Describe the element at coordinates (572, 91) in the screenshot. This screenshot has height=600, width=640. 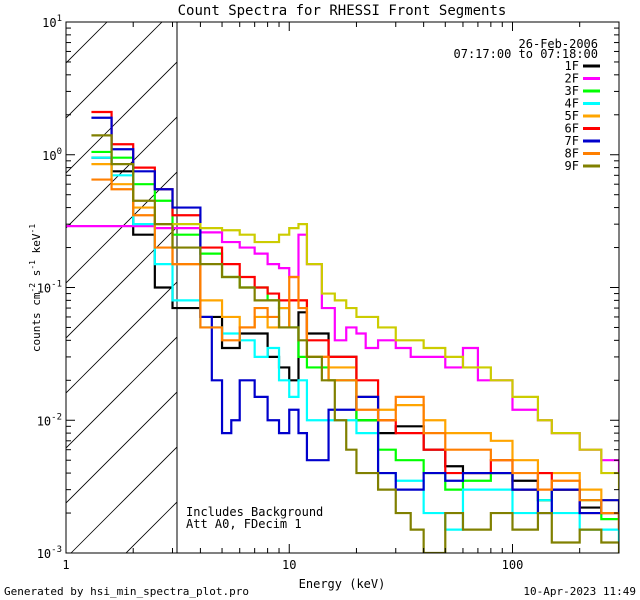
I see `legend-label-3F: 3F` at that location.